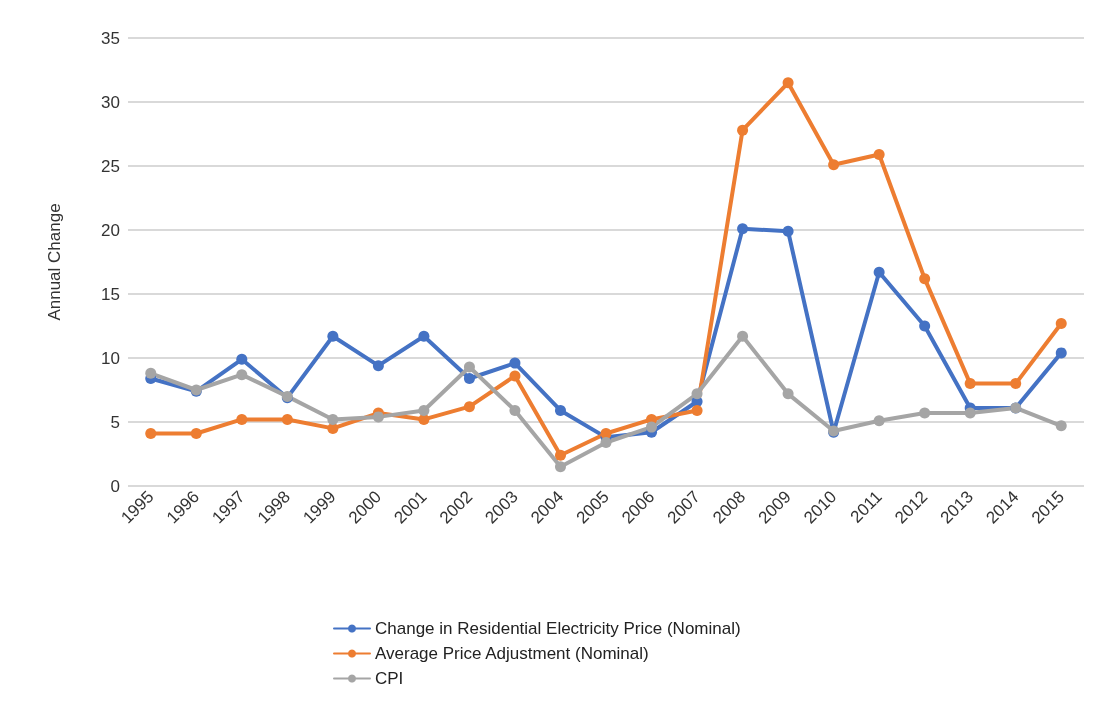 The image size is (1112, 704). What do you see at coordinates (558, 628) in the screenshot?
I see `legend-label: Change in Residential Electricity Price (Nominal)` at bounding box center [558, 628].